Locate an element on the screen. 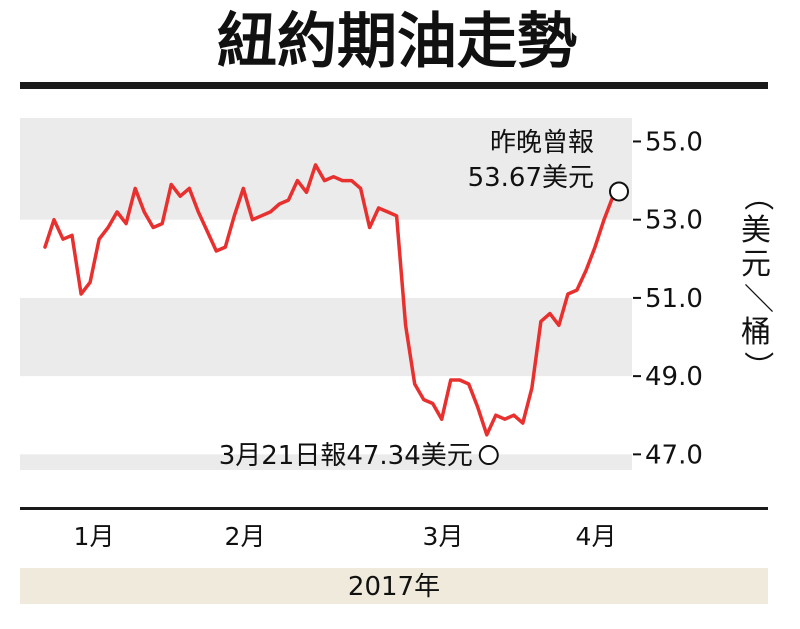 The width and height of the screenshot is (800, 629). title-rule is located at coordinates (394, 85).